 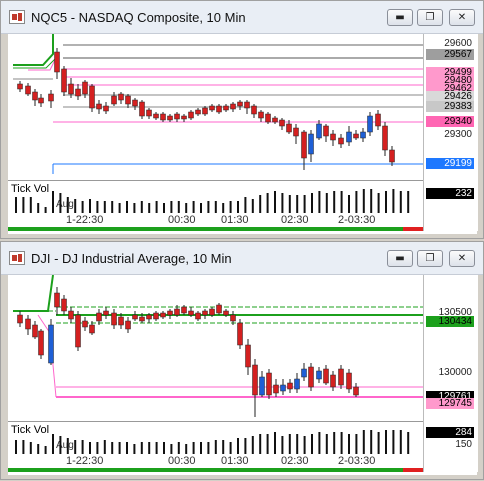 I want to click on minimize-icon: ▬, so click(x=400, y=258).